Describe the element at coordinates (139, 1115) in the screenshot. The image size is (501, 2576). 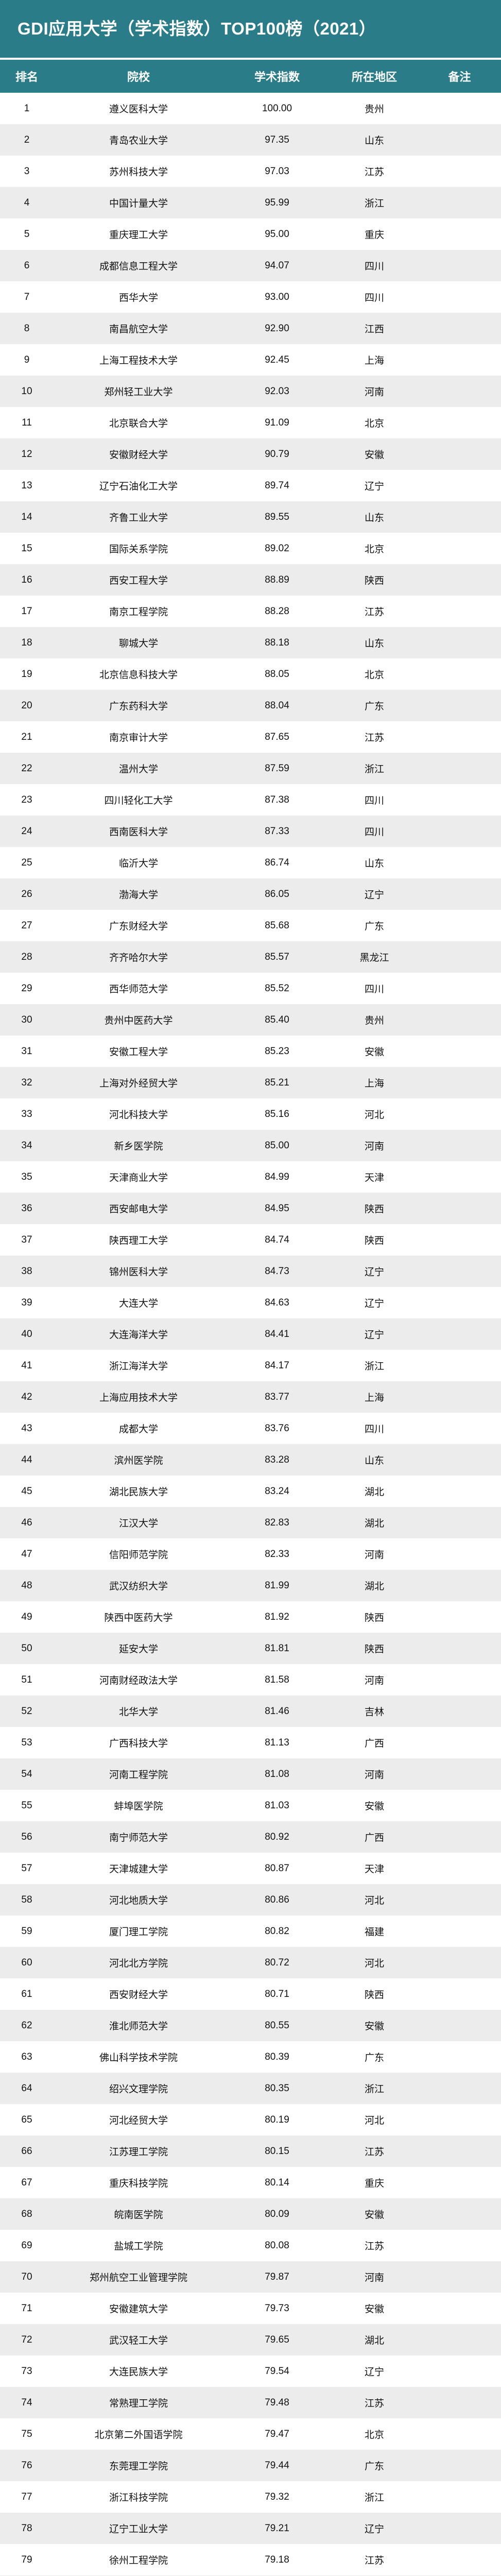
I see `cell-school: 河北科技大学` at that location.